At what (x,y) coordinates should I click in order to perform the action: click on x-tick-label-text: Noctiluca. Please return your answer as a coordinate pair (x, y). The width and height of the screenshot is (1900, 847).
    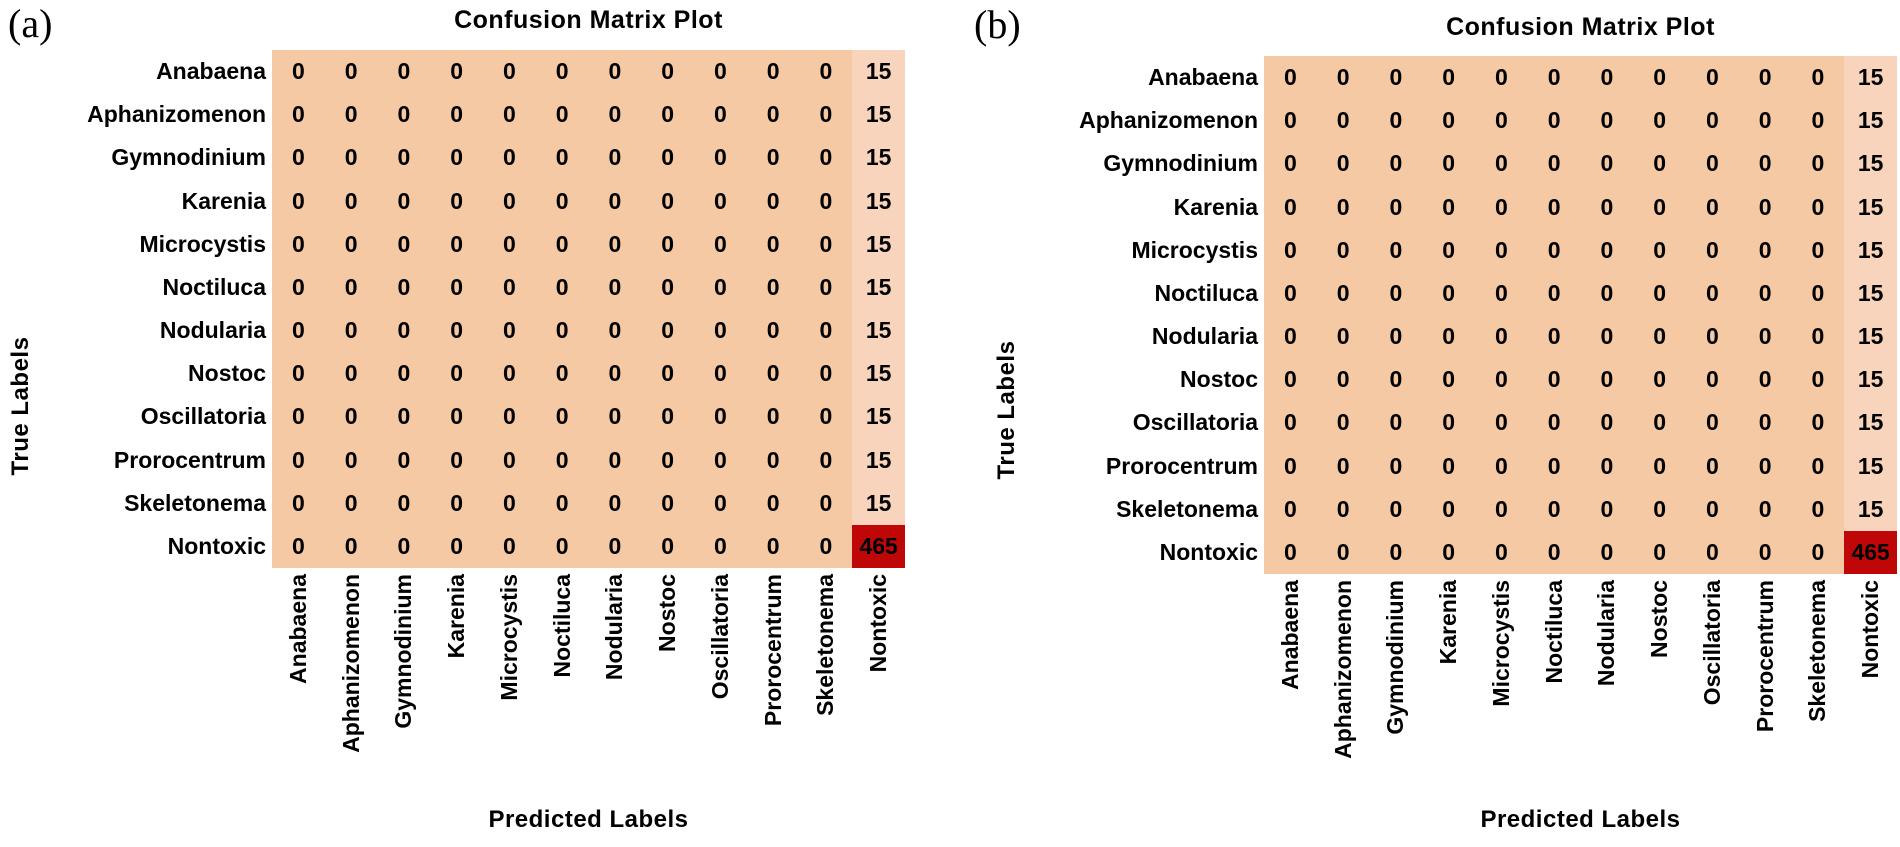
    Looking at the image, I should click on (561, 626).